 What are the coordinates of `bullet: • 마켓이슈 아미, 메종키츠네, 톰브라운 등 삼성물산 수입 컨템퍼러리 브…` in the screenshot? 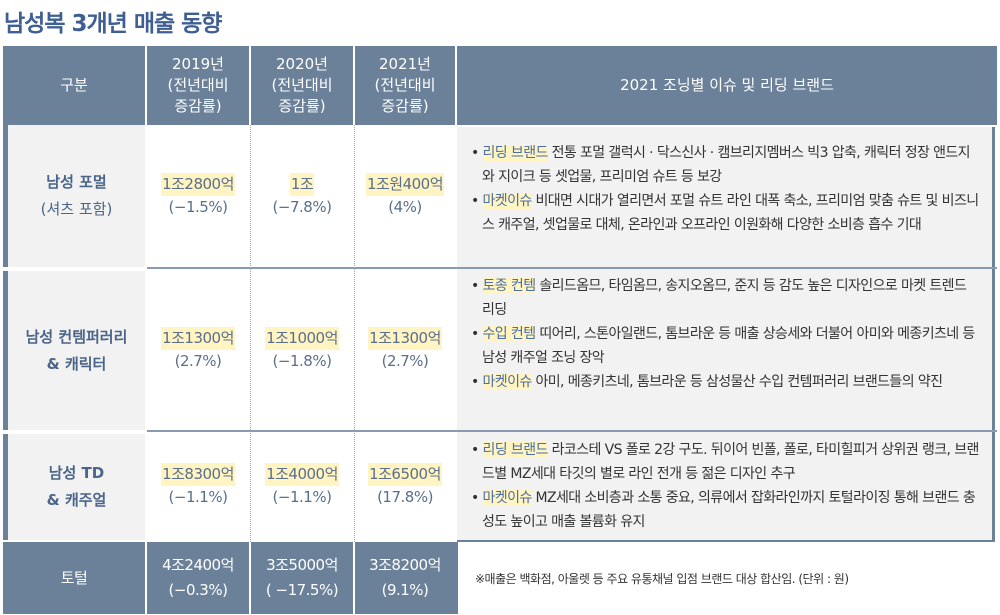 It's located at (707, 382).